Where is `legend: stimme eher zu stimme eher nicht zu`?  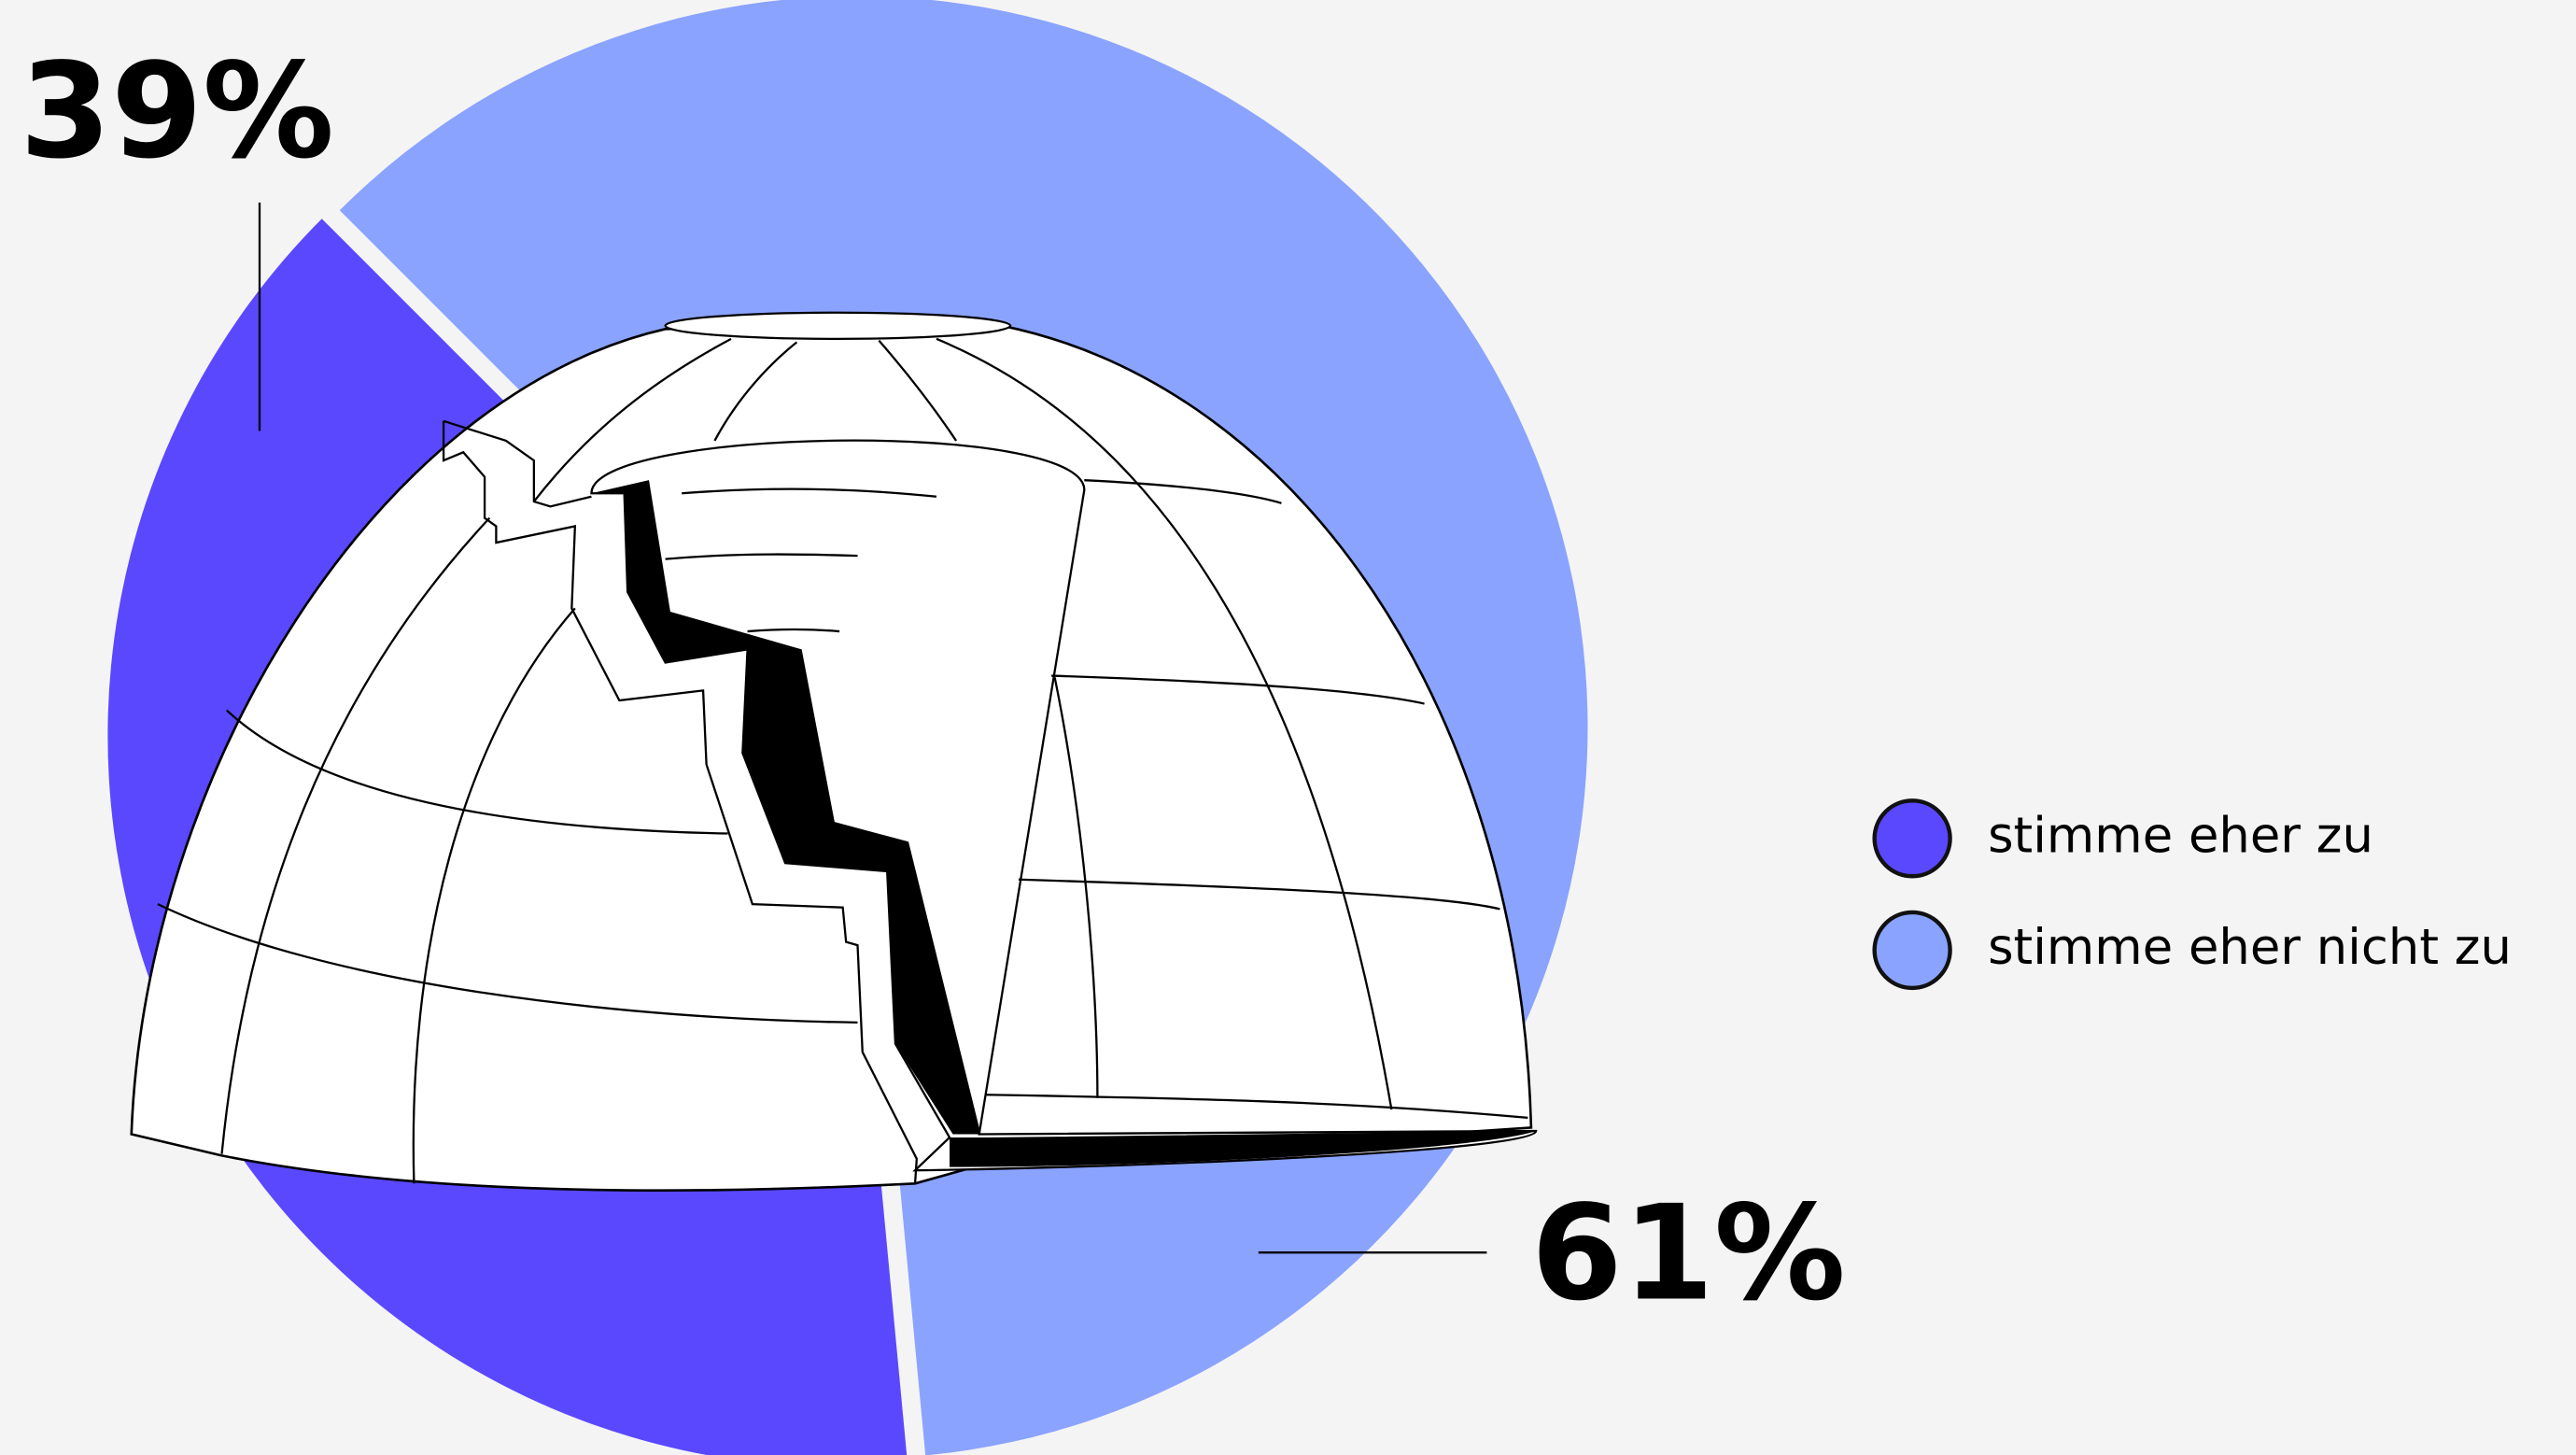
legend: stimme eher zu stimme eher nicht zu is located at coordinates (2192, 894).